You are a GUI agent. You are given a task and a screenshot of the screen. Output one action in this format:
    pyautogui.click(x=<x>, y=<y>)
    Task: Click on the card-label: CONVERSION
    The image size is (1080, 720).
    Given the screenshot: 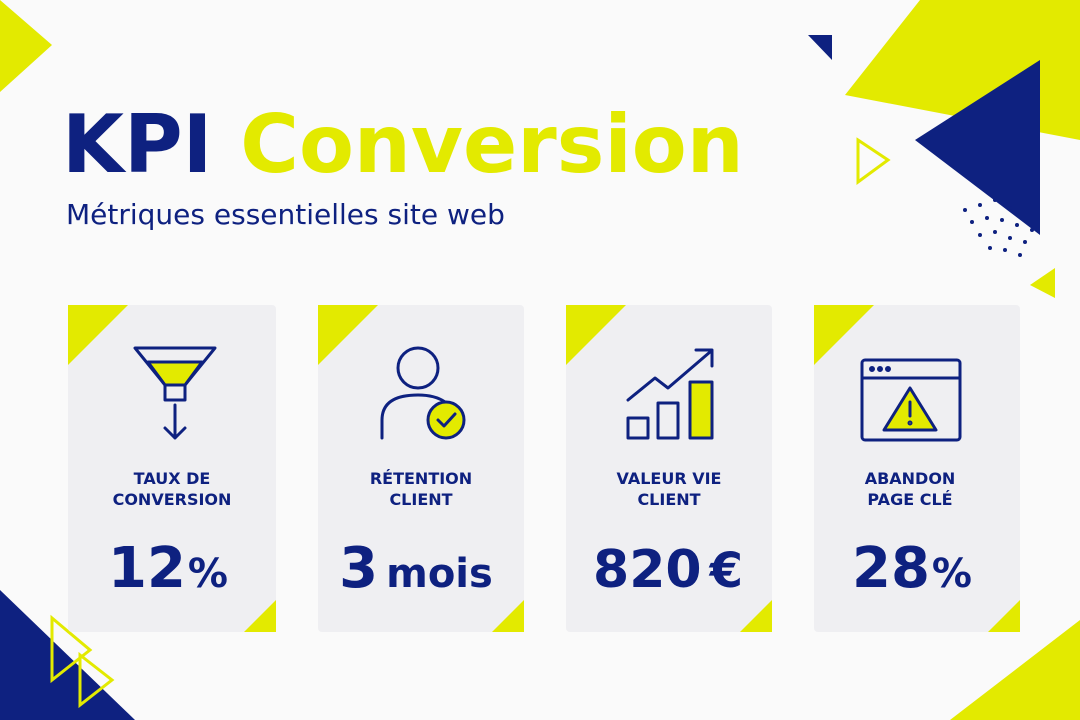 What is the action you would take?
    pyautogui.click(x=172, y=499)
    